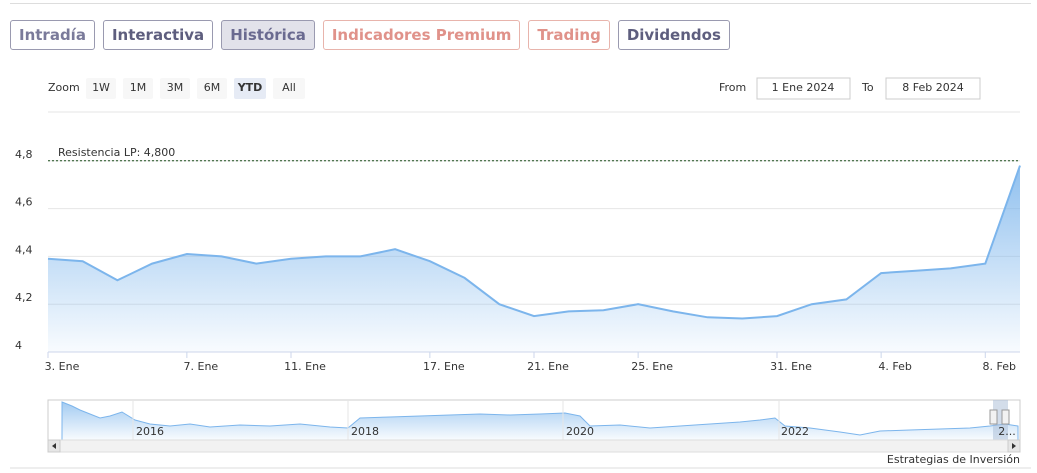  I want to click on y-tick-label: 4,8, so click(24, 154).